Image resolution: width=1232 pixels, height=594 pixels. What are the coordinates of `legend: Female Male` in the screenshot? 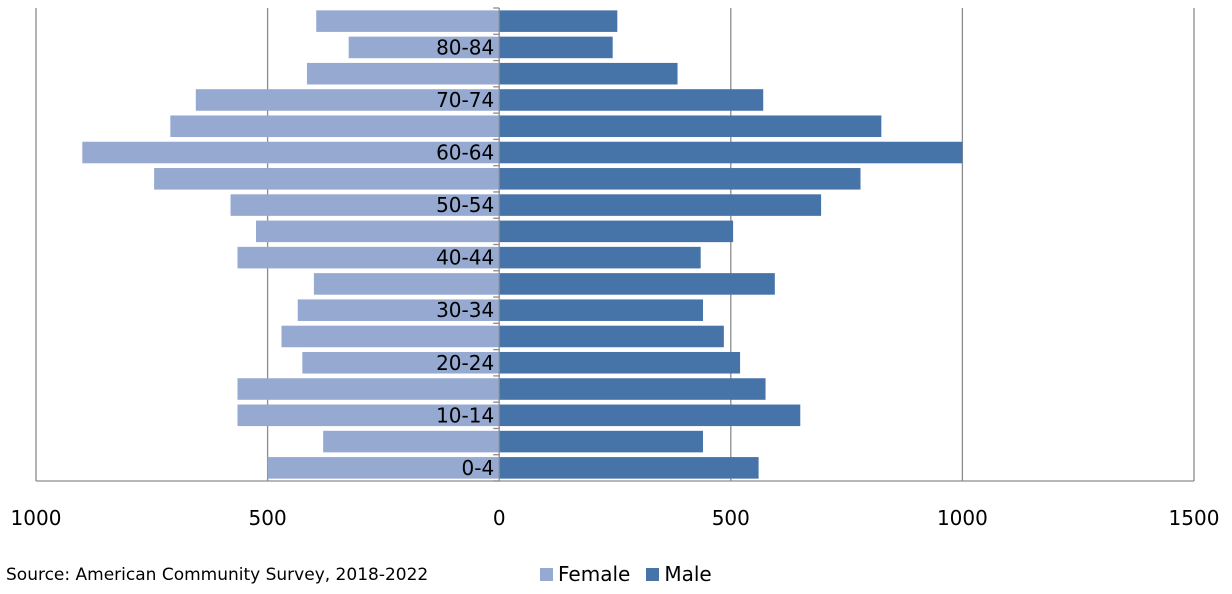 It's located at (634, 574).